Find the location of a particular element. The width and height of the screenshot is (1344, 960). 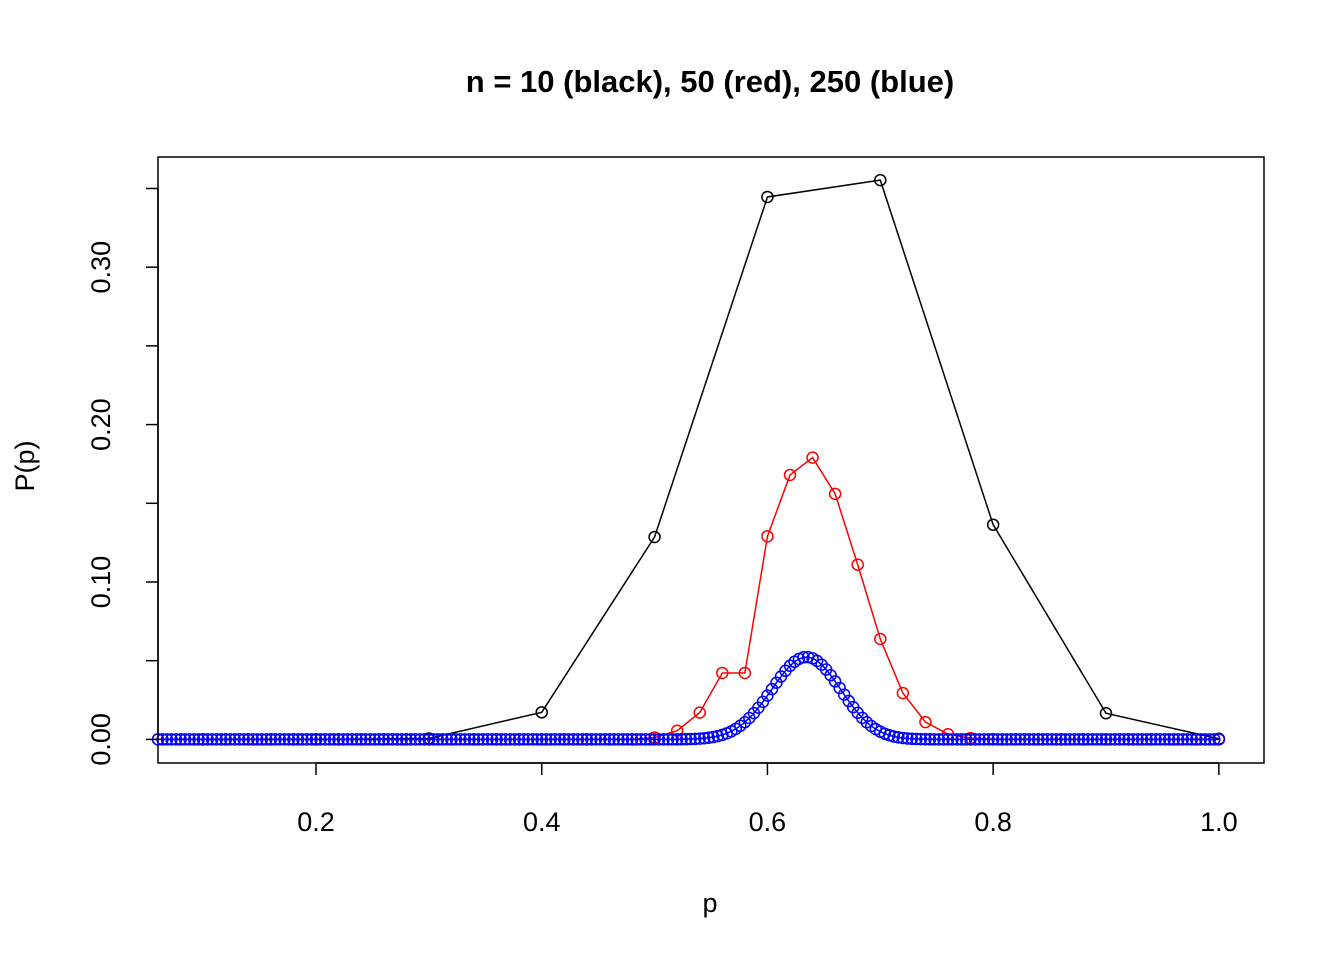

x-axis: 0.2 0.4 0.6 0.8 1.0 is located at coordinates (767, 799).